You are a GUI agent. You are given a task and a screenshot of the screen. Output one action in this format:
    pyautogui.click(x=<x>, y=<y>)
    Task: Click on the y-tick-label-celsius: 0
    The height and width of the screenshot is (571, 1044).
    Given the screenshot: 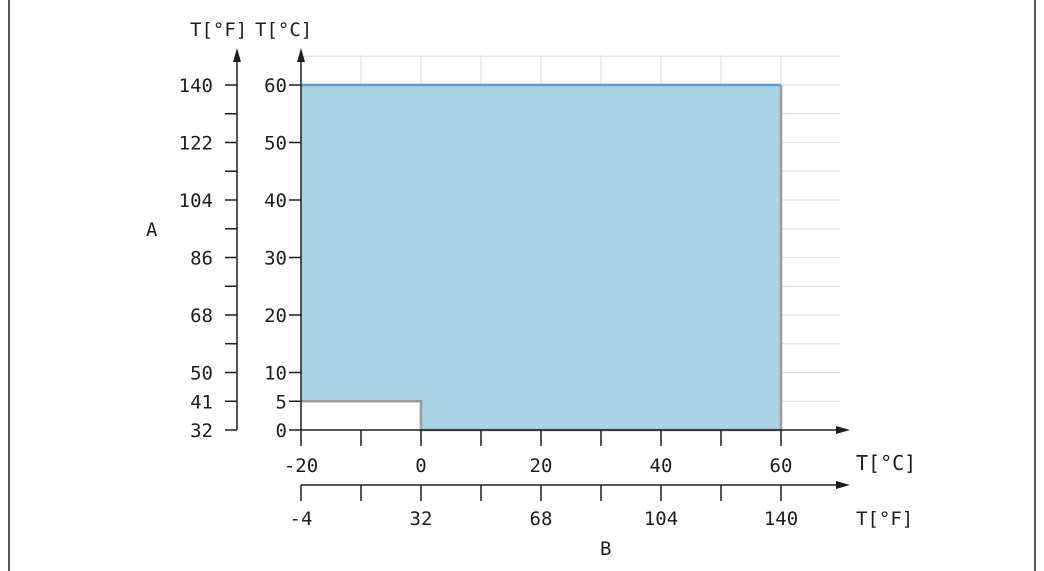 What is the action you would take?
    pyautogui.click(x=281, y=431)
    